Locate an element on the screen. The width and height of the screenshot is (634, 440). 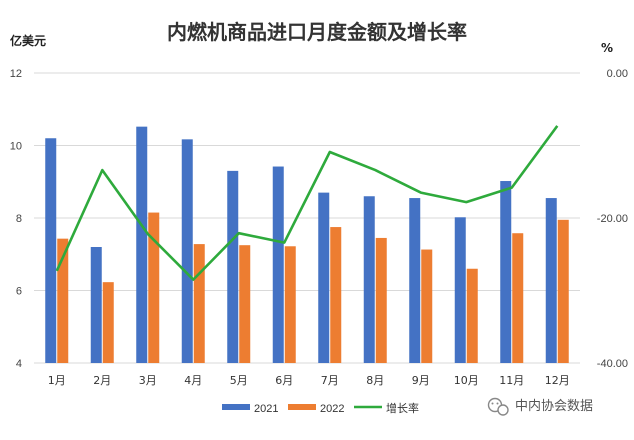
chart-title: 内燃机商品进口月度金额及增长率 is located at coordinates (317, 32).